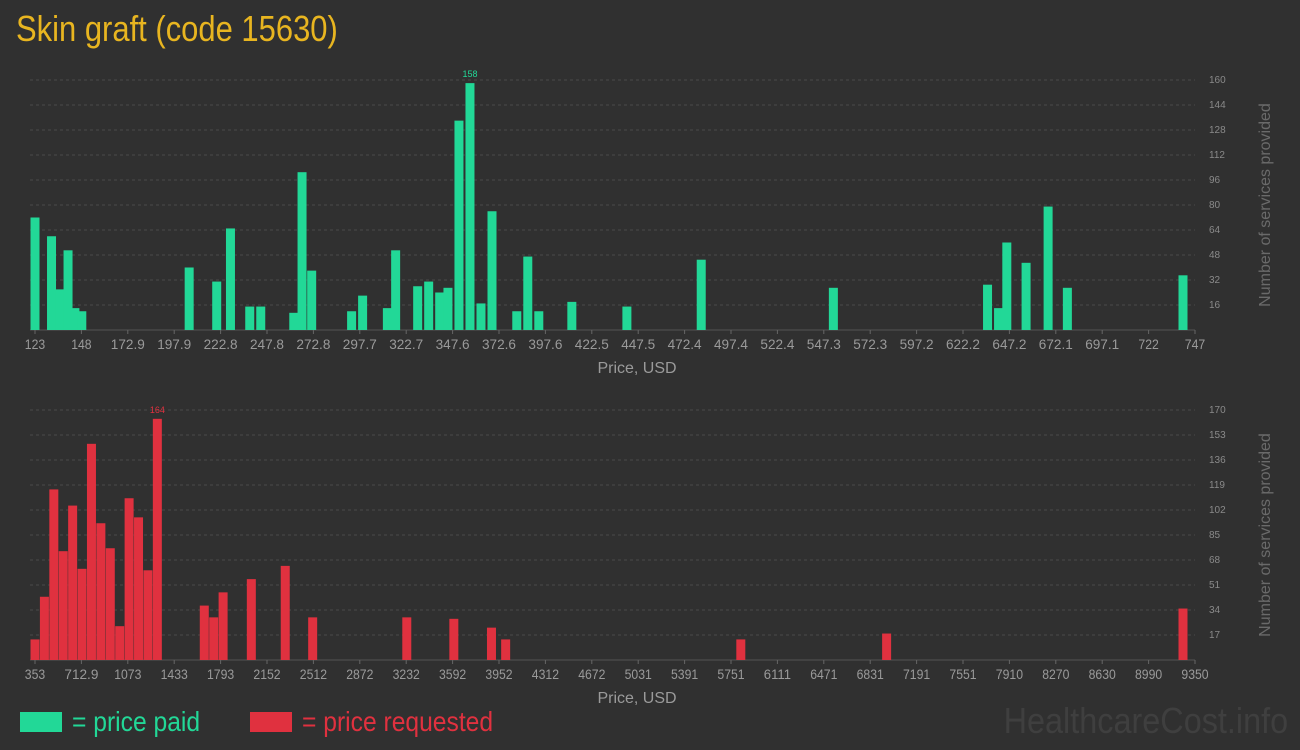  What do you see at coordinates (1009, 674) in the screenshot?
I see `chart1-xtick-label: 7910` at bounding box center [1009, 674].